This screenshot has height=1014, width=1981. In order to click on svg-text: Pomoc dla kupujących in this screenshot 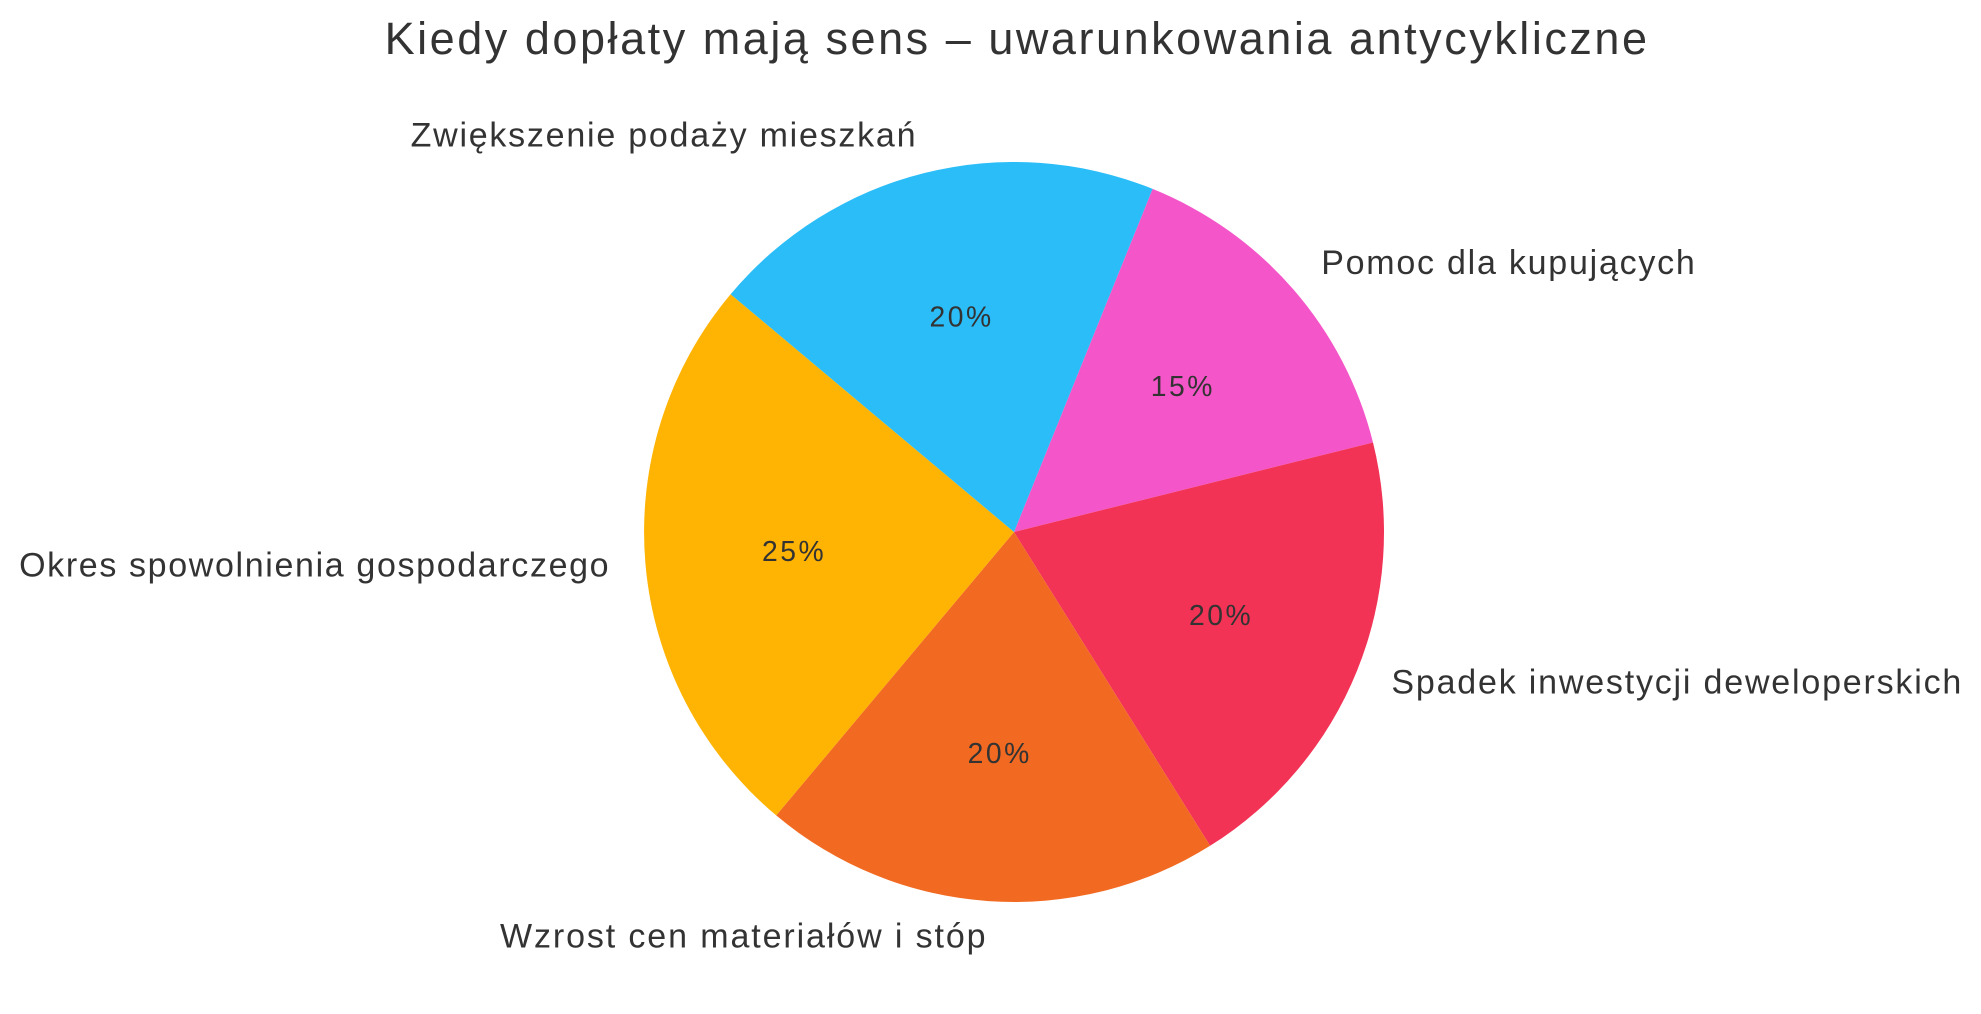, I will do `click(1508, 263)`.